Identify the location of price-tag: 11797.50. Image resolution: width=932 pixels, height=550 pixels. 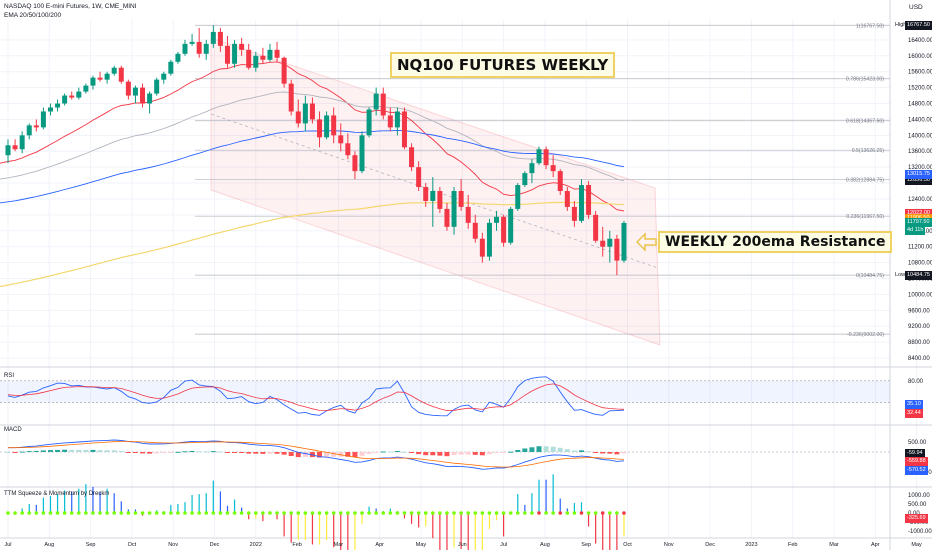
(918, 223).